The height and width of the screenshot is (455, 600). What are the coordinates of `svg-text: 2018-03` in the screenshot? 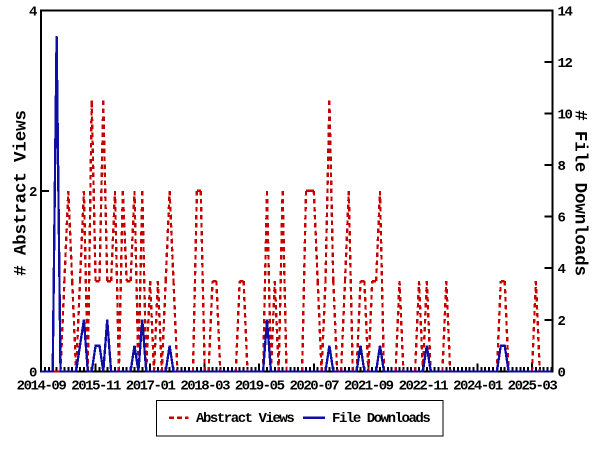 It's located at (205, 387).